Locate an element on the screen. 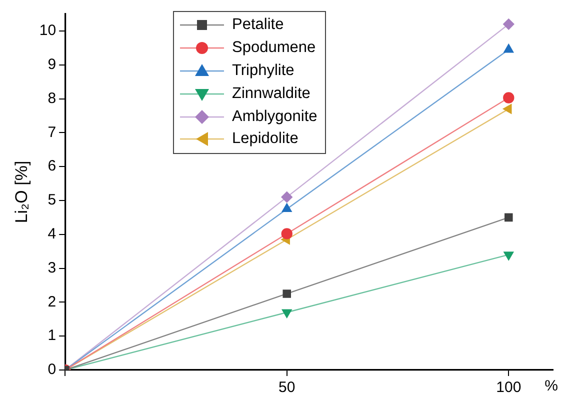 The height and width of the screenshot is (408, 564). y-tick-label: 2 is located at coordinates (52, 301).